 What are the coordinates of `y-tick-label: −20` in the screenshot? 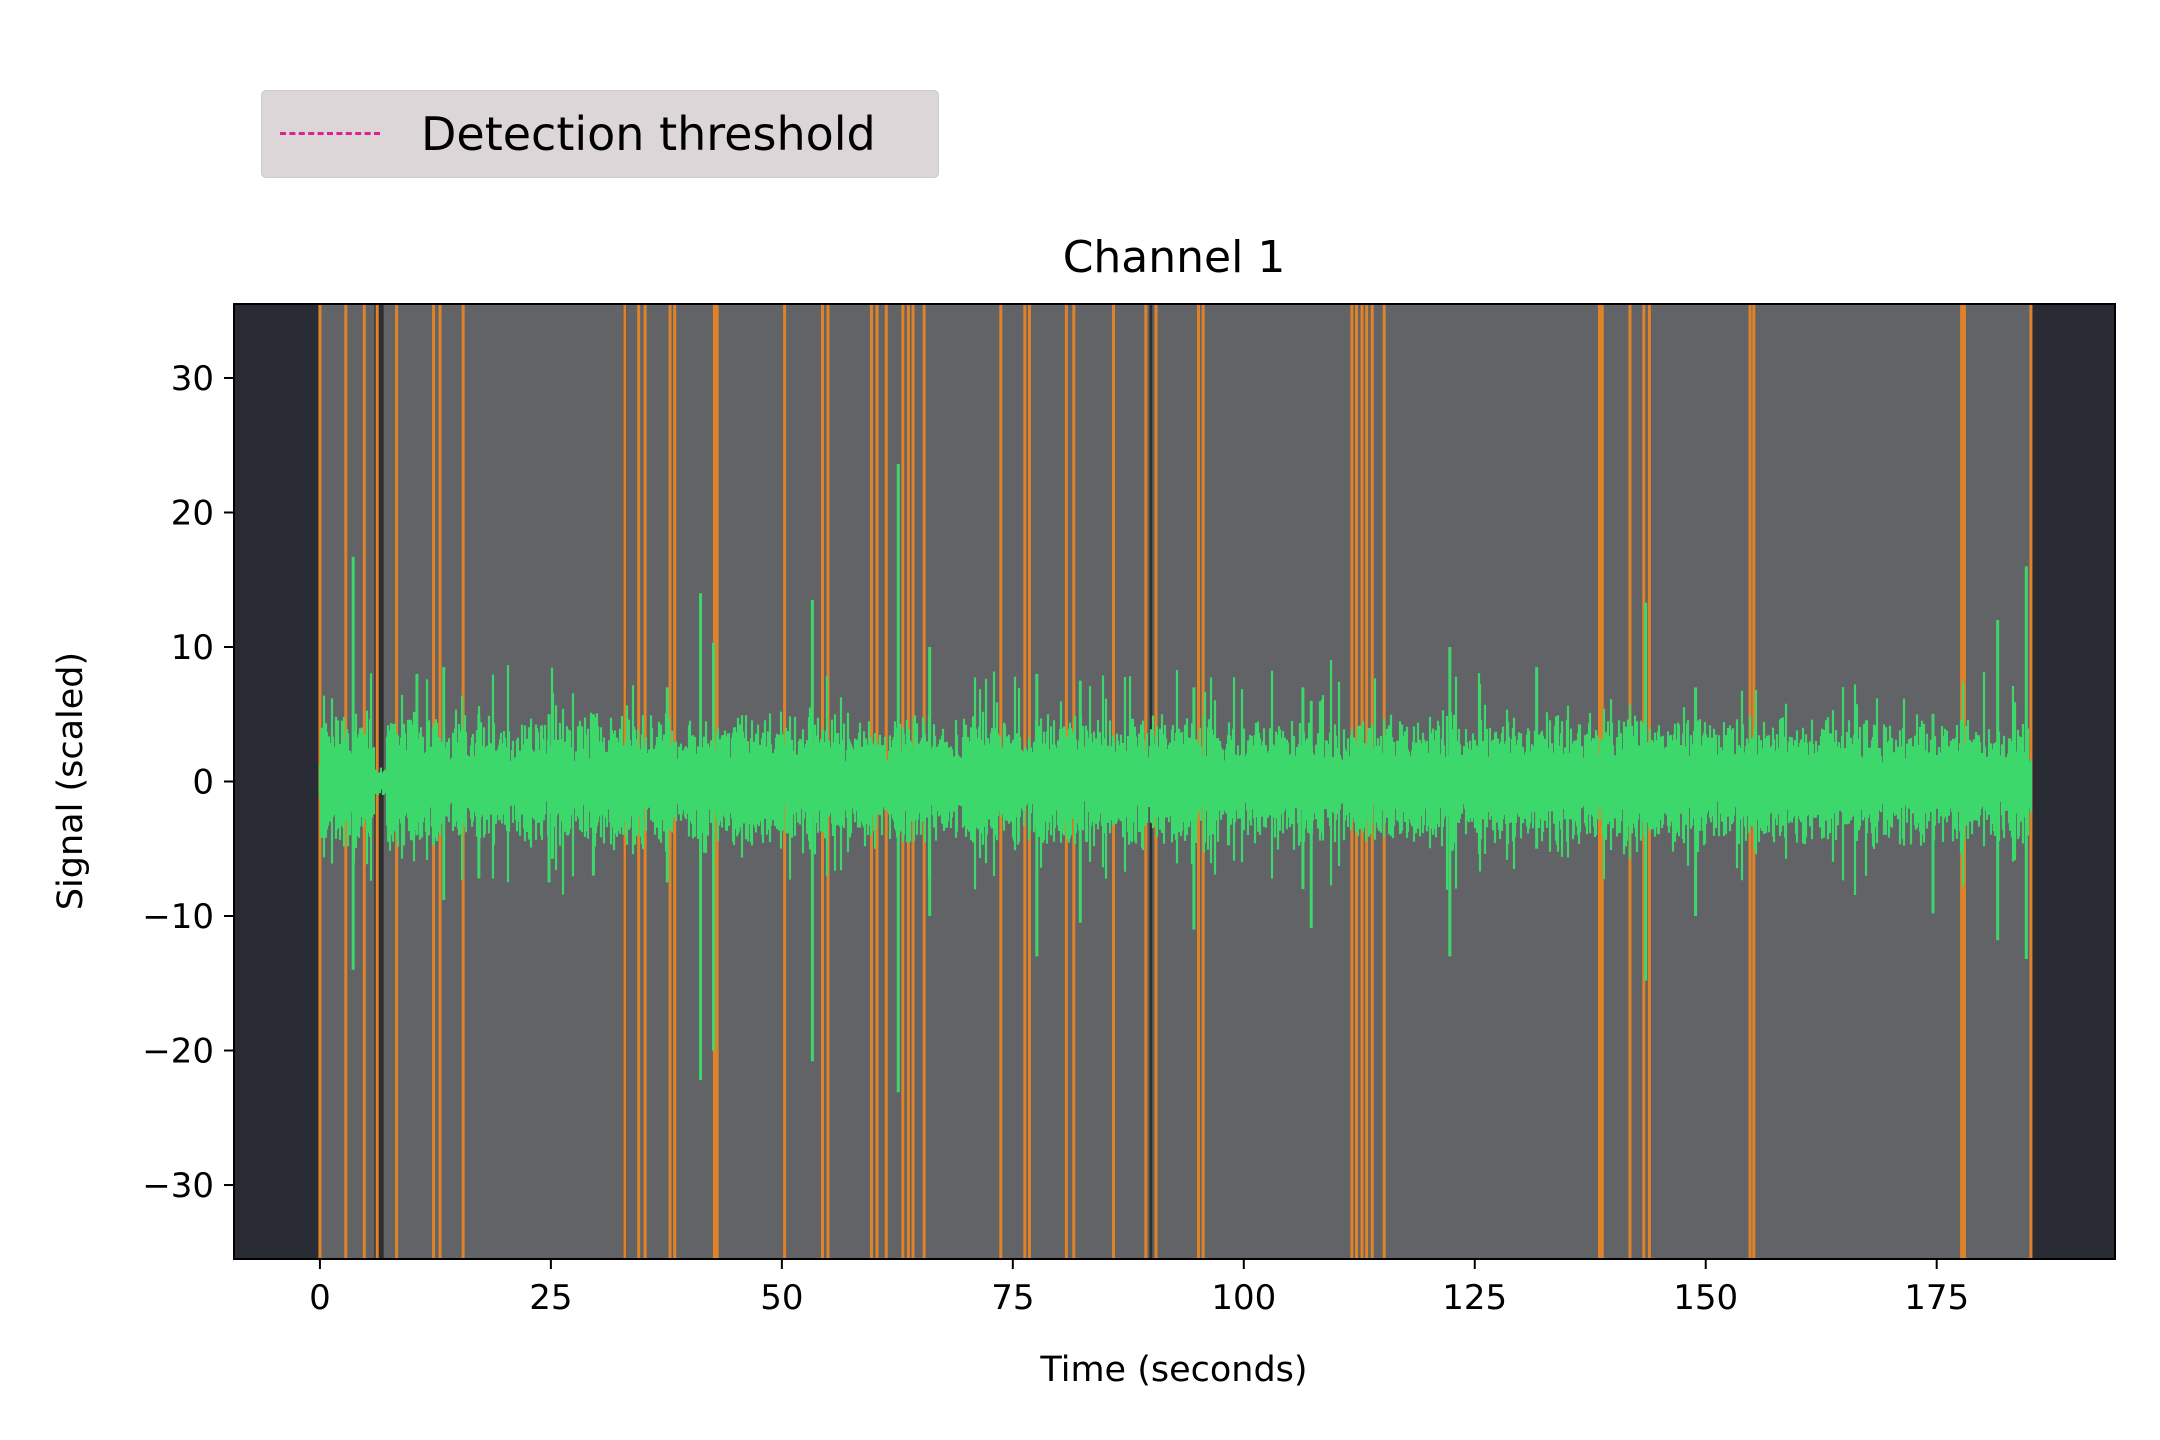 It's located at (178, 1052).